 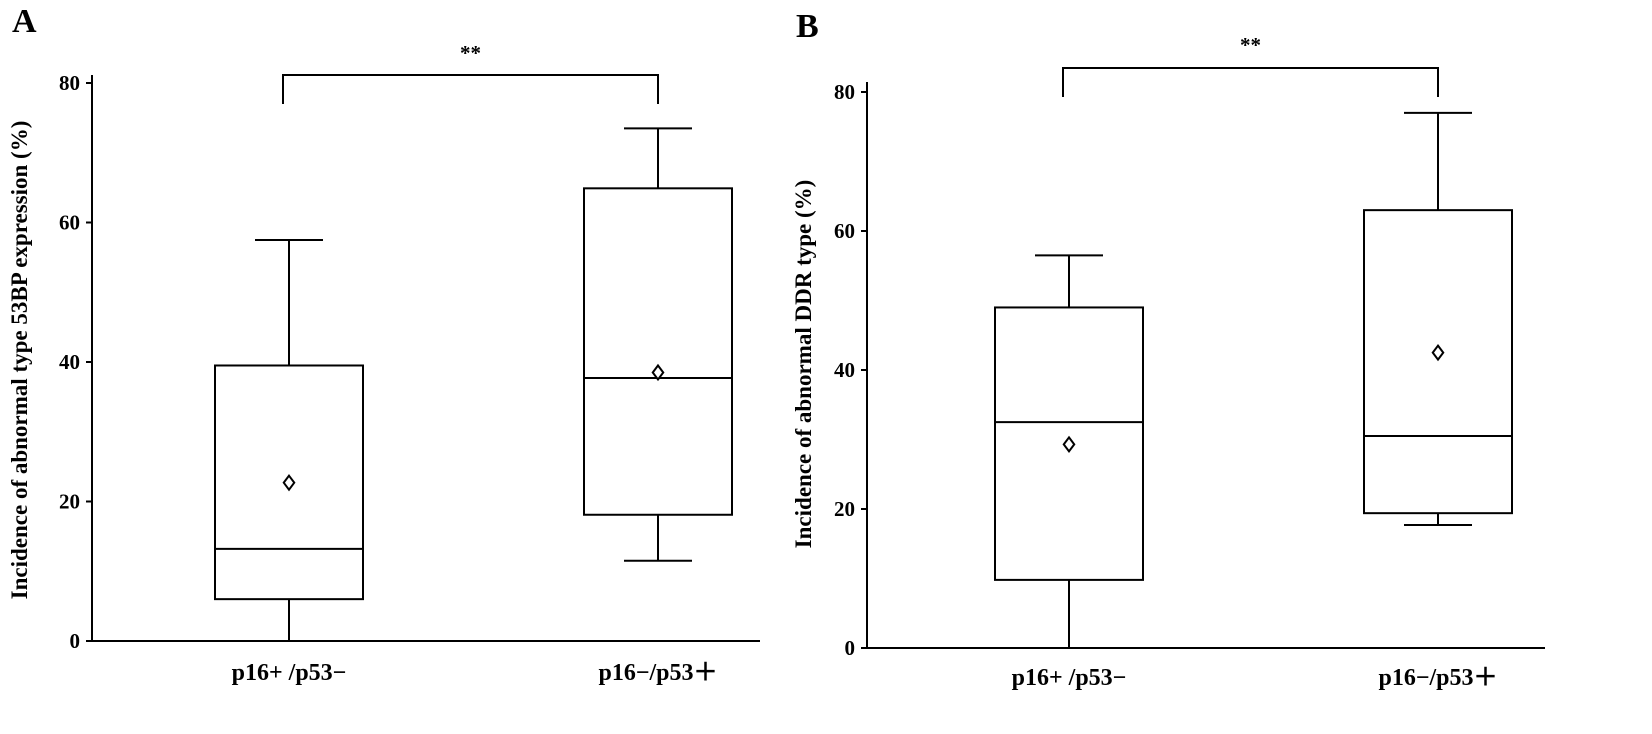 What do you see at coordinates (24, 21) in the screenshot?
I see `panel-label: A` at bounding box center [24, 21].